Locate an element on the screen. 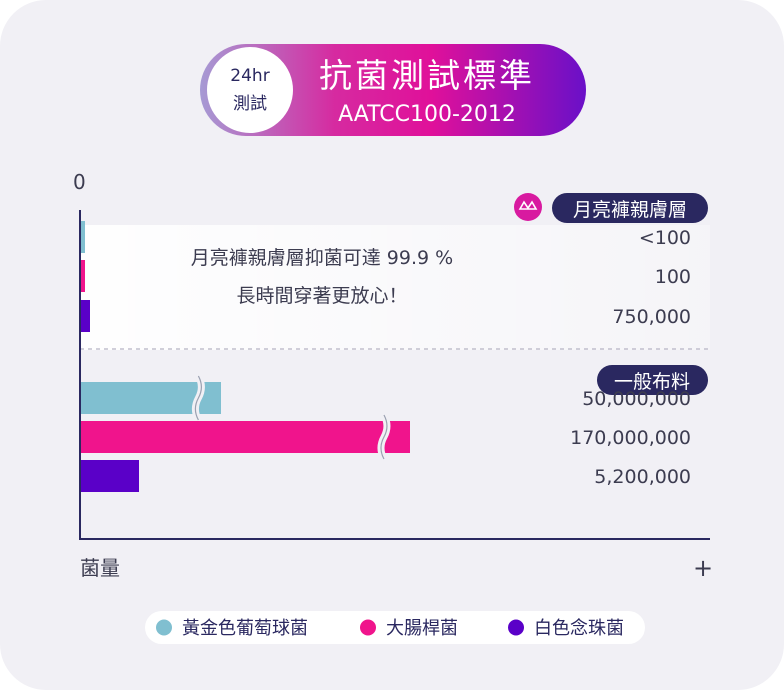 The width and height of the screenshot is (784, 690). legend is located at coordinates (395, 627).